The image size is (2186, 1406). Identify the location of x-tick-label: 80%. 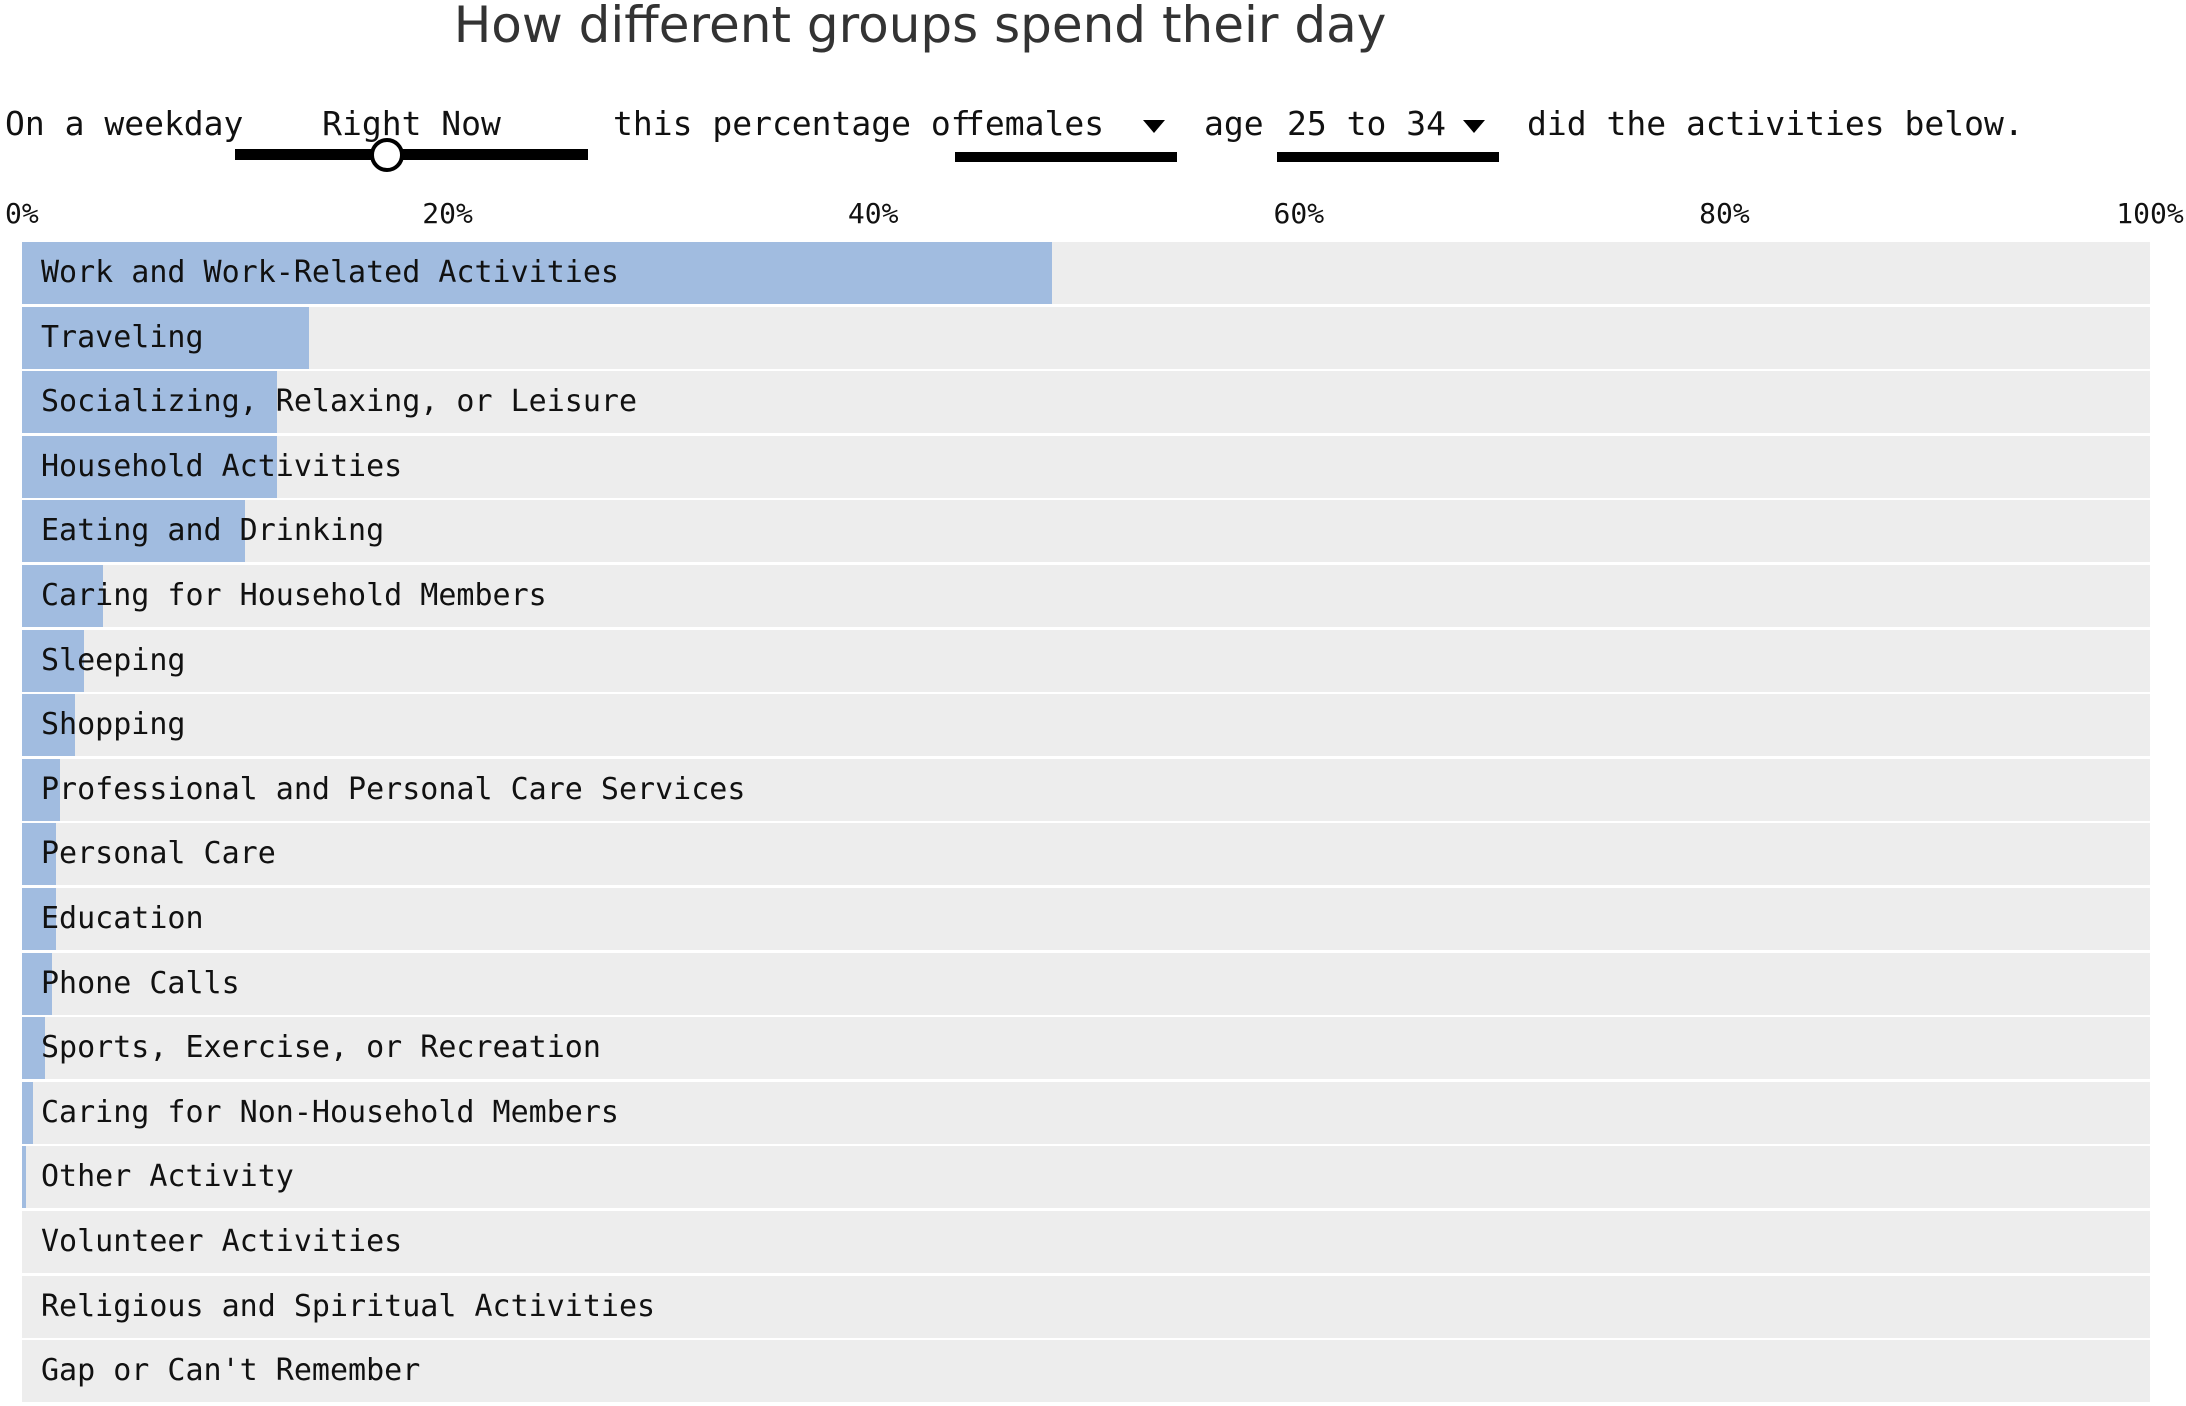
(1724, 213).